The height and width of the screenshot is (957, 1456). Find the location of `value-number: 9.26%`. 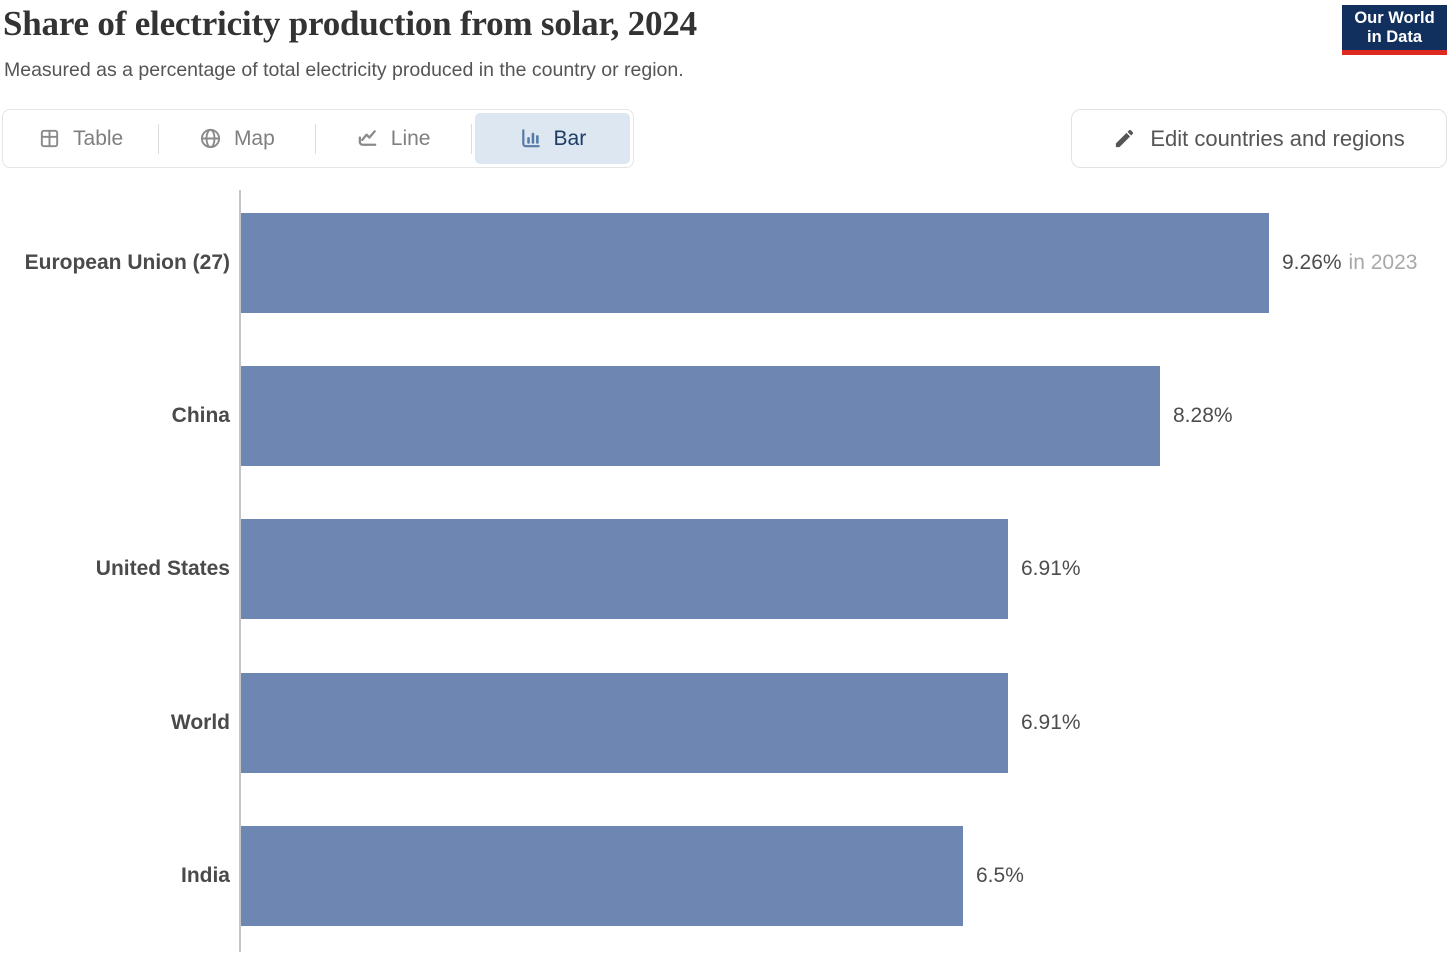

value-number: 9.26% is located at coordinates (1312, 262).